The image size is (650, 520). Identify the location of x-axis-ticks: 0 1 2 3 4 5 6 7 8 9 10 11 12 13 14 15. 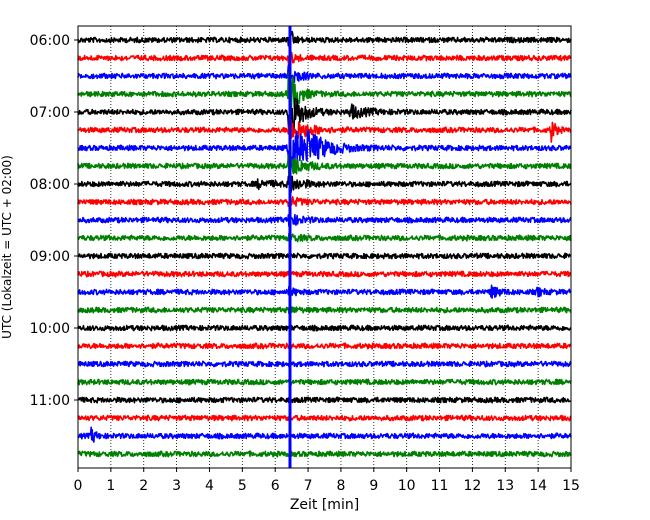
(327, 481).